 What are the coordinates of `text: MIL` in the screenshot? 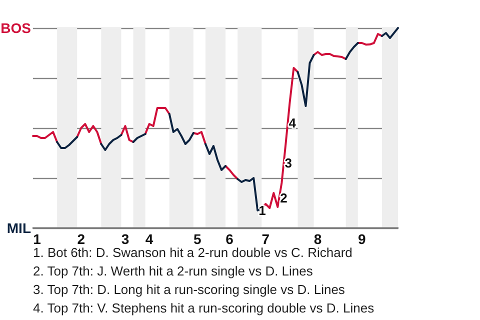 It's located at (19, 228).